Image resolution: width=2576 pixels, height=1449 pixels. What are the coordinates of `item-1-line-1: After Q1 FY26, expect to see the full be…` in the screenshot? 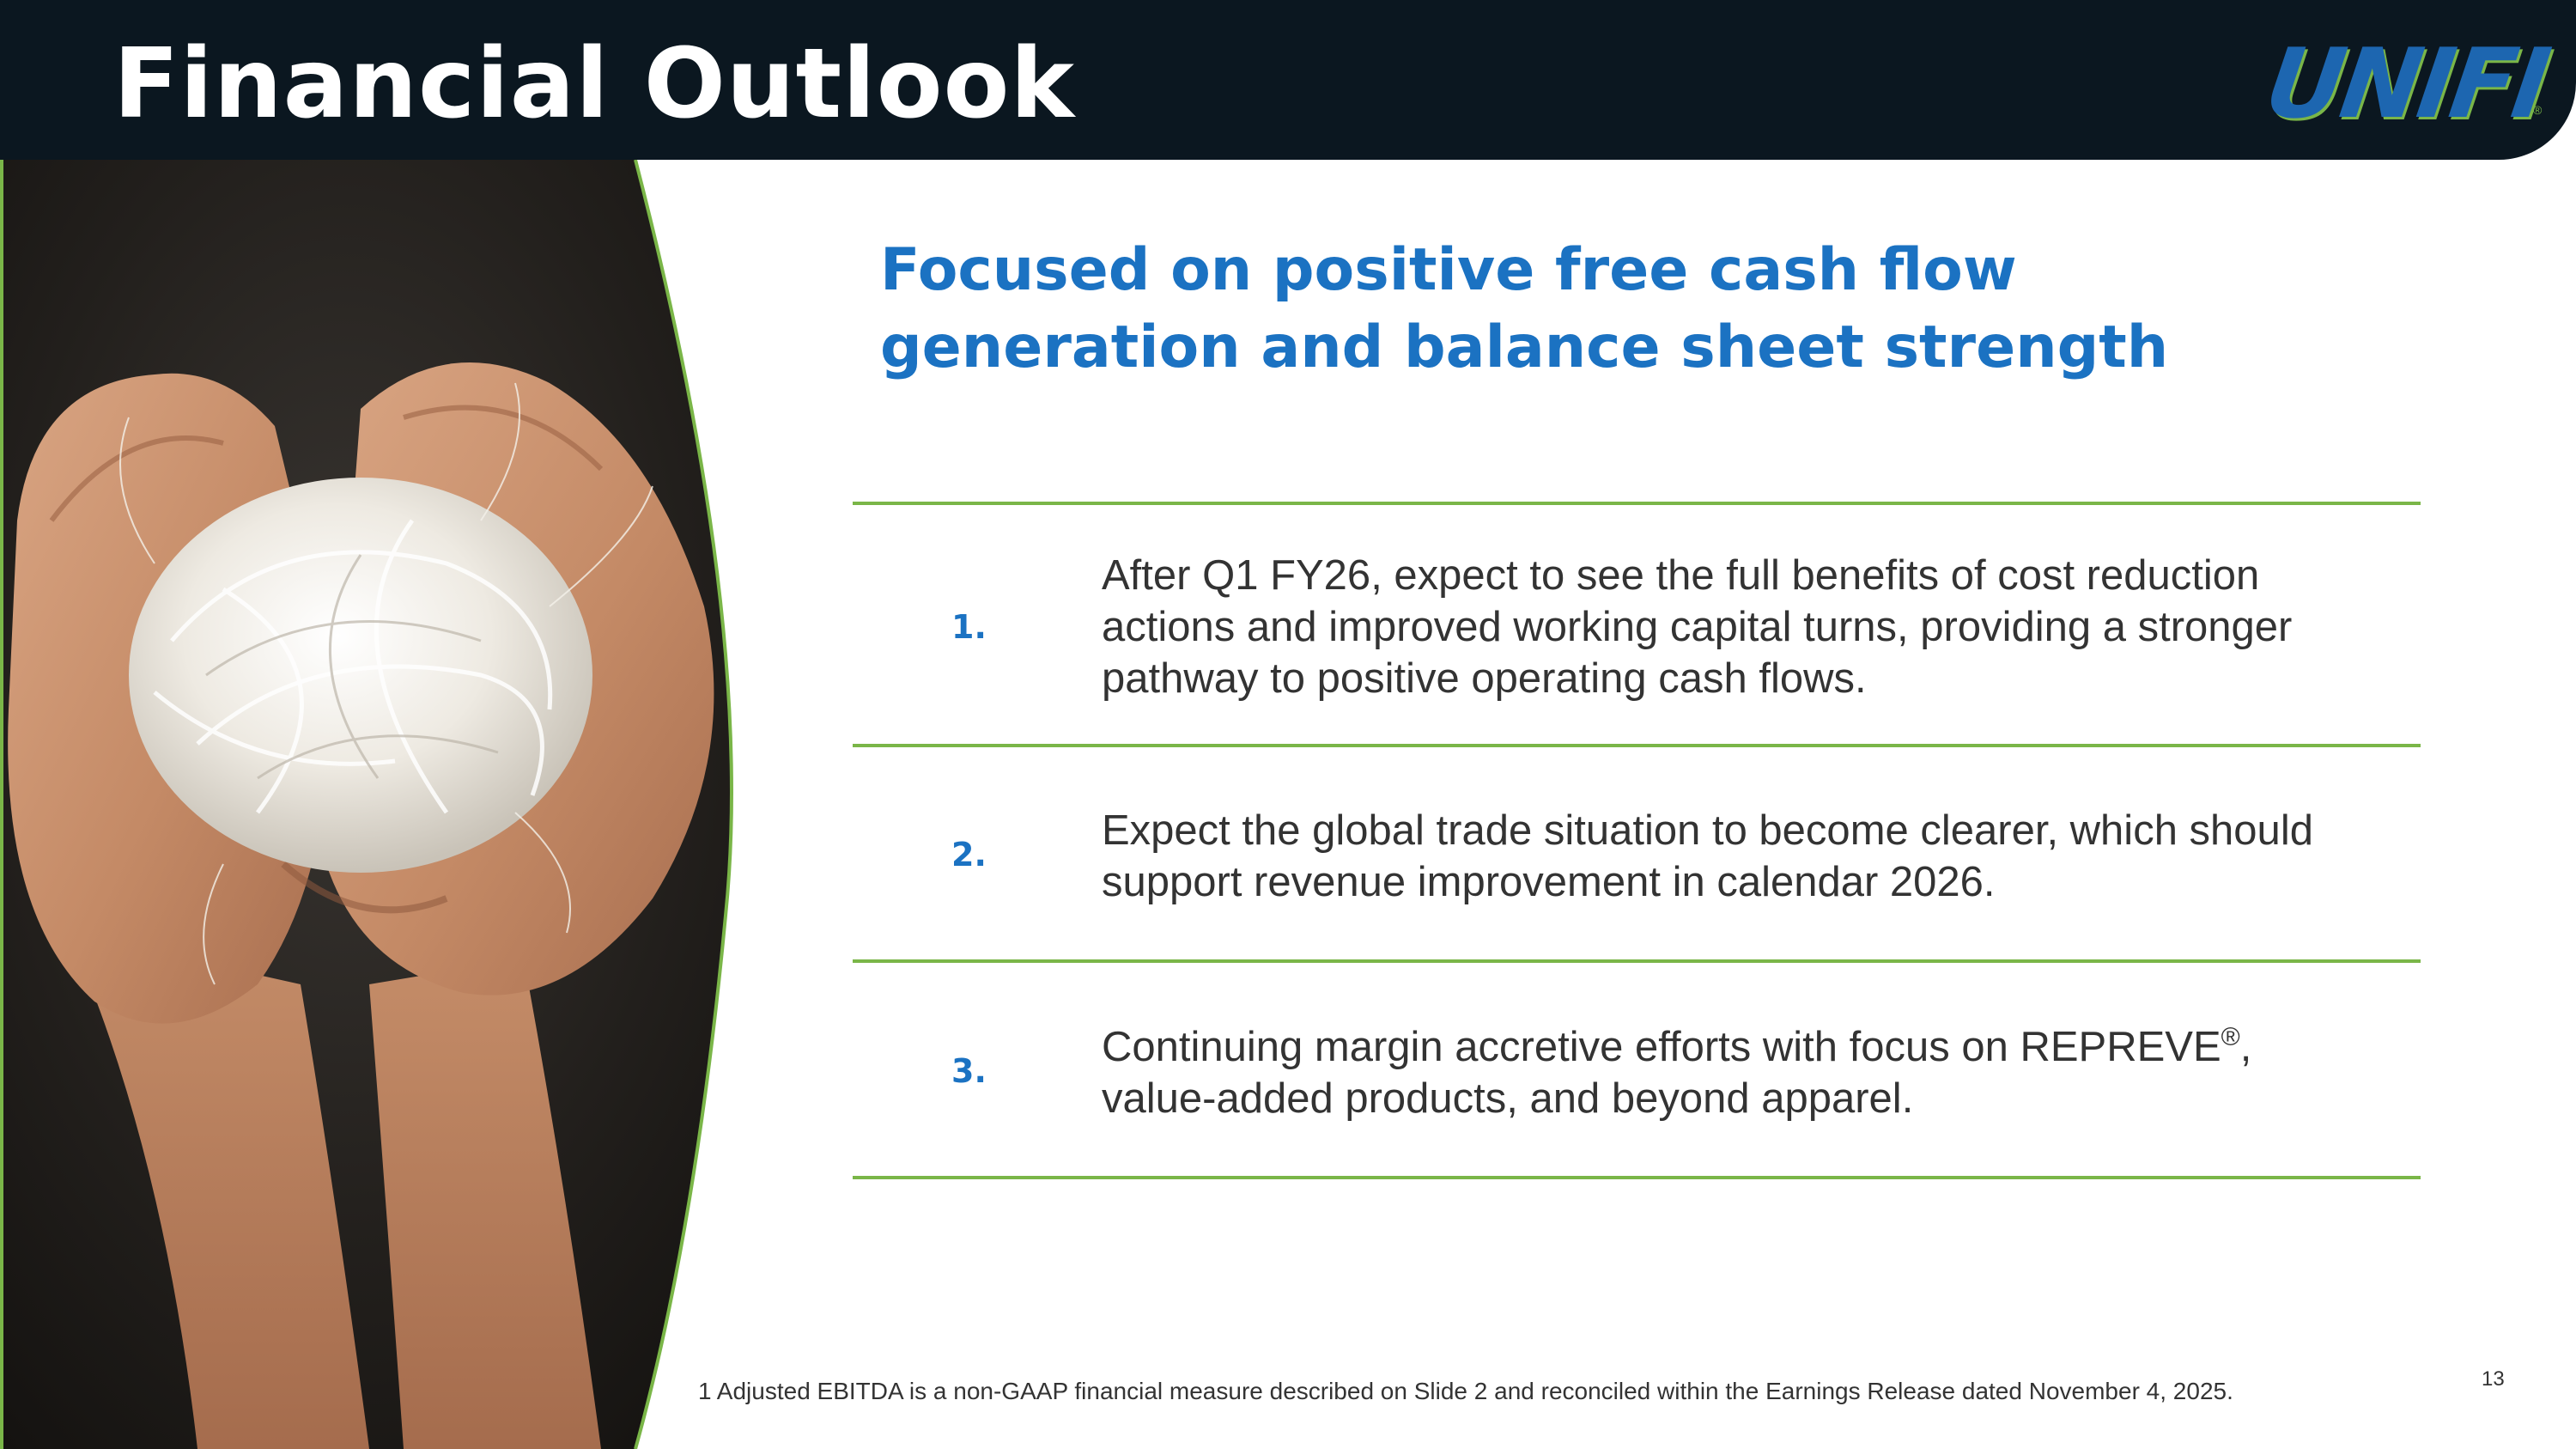 It's located at (1681, 575).